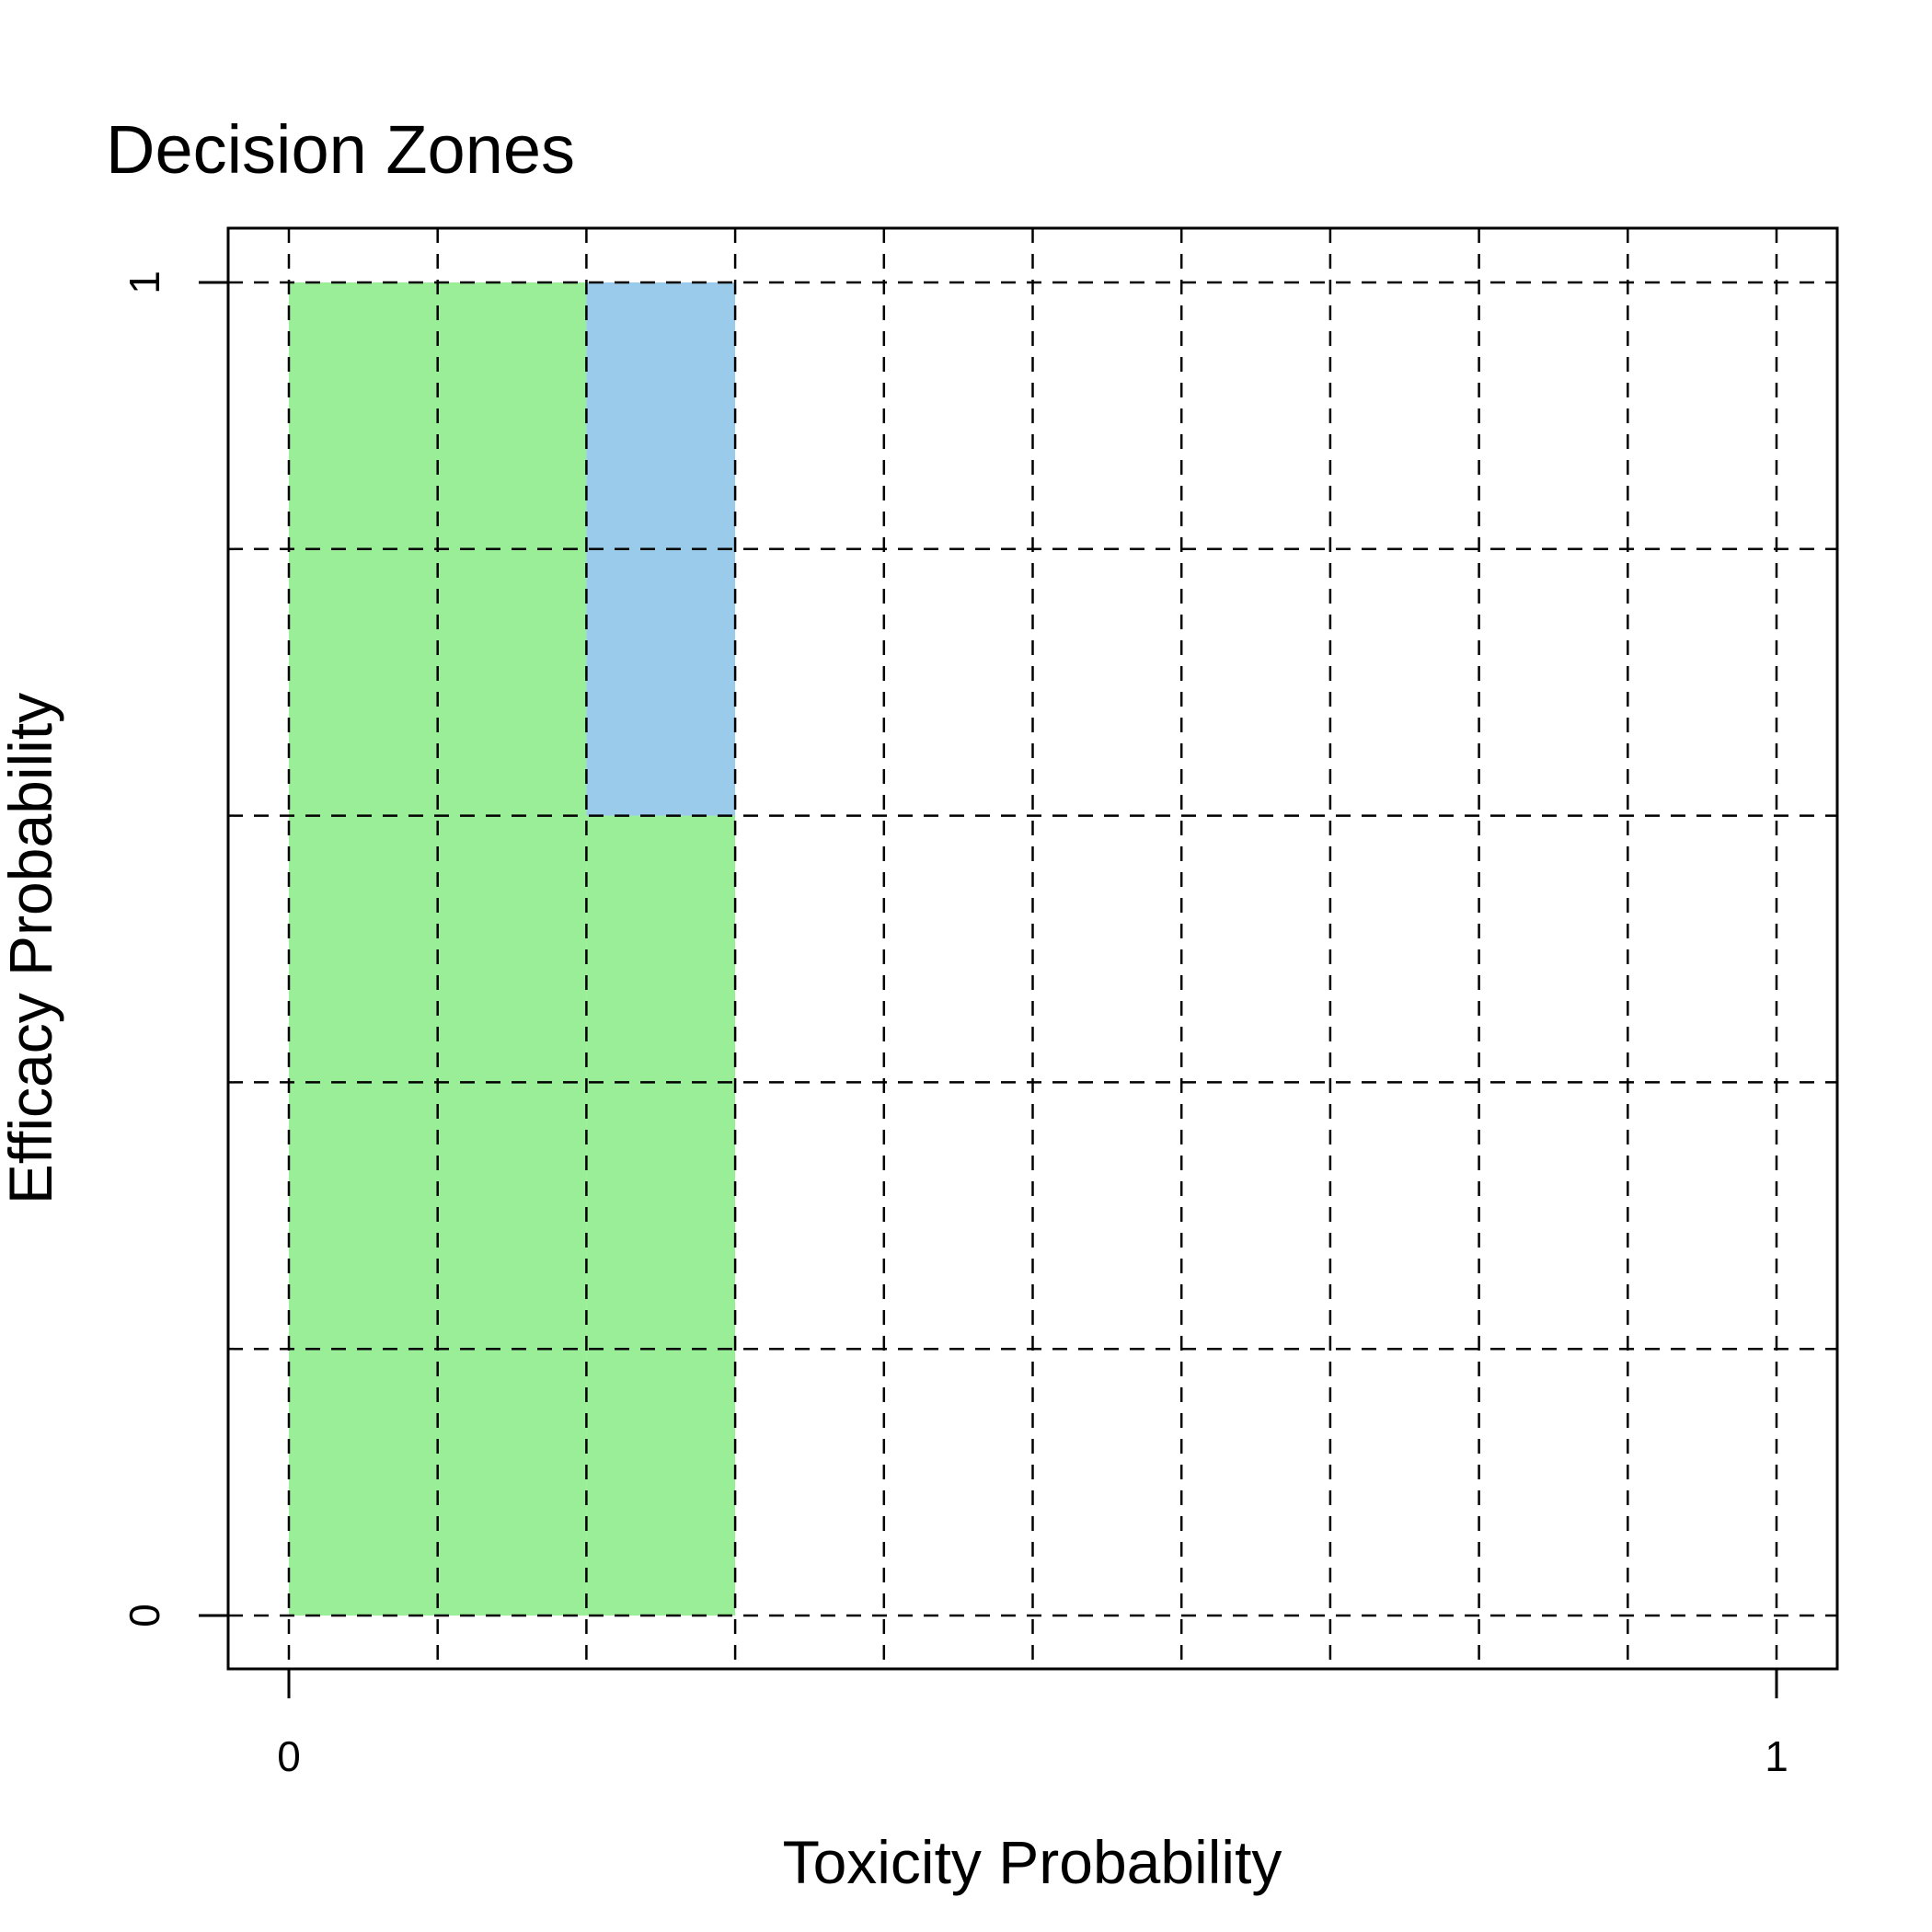 The width and height of the screenshot is (1932, 1932). What do you see at coordinates (1032, 1862) in the screenshot?
I see `x-axis-label: Toxicity Probability` at bounding box center [1032, 1862].